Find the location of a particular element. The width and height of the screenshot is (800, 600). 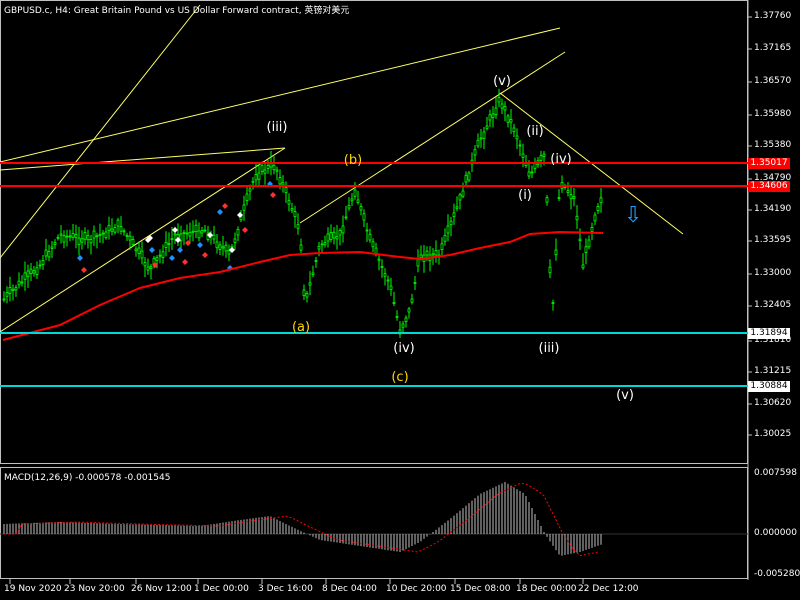

price-tick: 1.34190 is located at coordinates (773, 209).